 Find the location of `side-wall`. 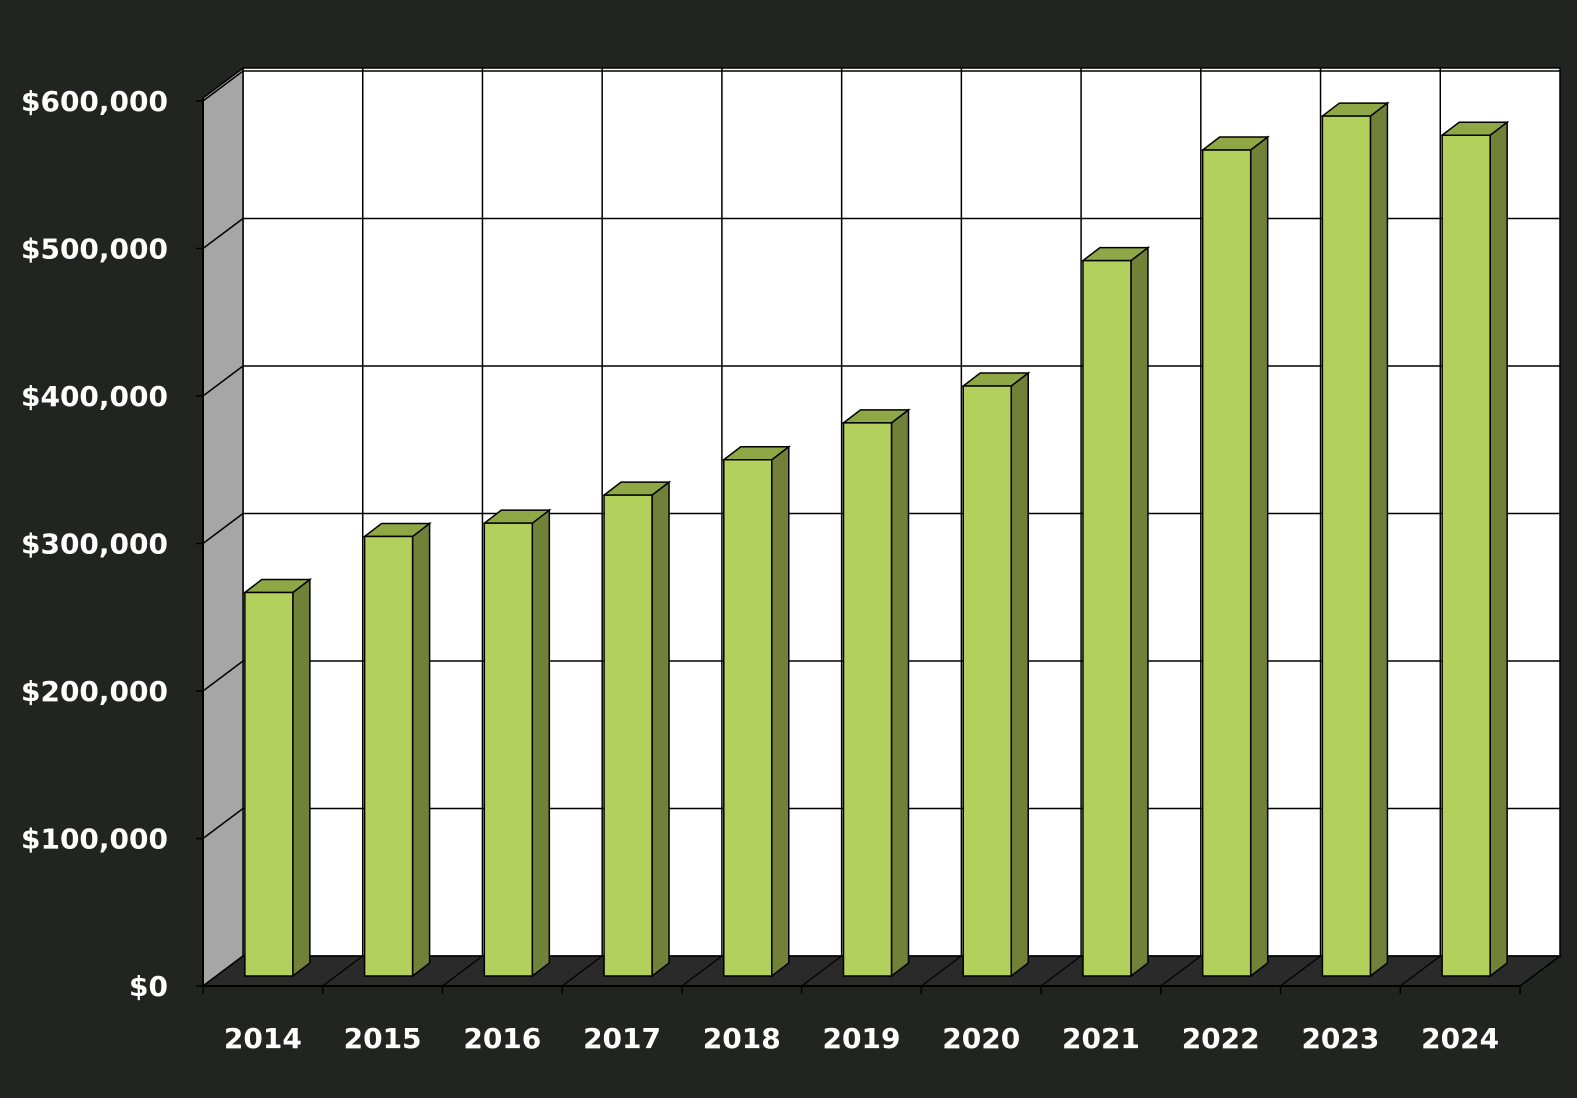

side-wall is located at coordinates (223, 527).